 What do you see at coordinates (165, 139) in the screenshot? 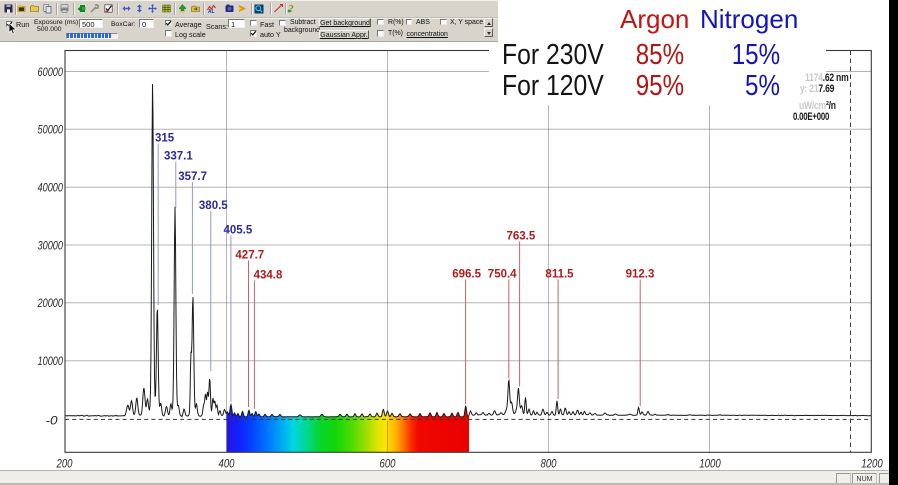
I see `svg-text: 315` at bounding box center [165, 139].